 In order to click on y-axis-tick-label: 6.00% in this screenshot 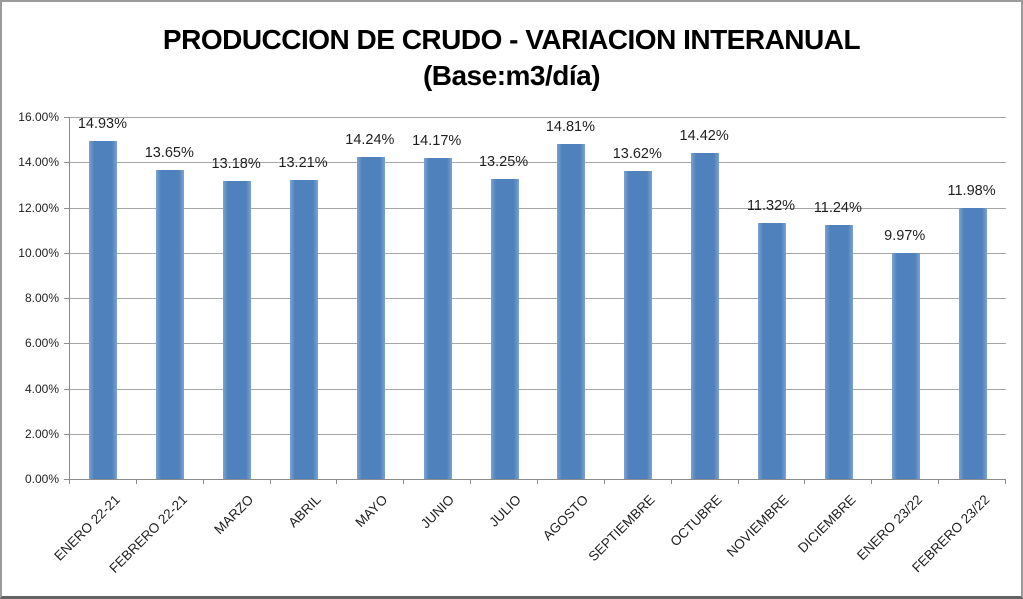, I will do `click(41, 343)`.